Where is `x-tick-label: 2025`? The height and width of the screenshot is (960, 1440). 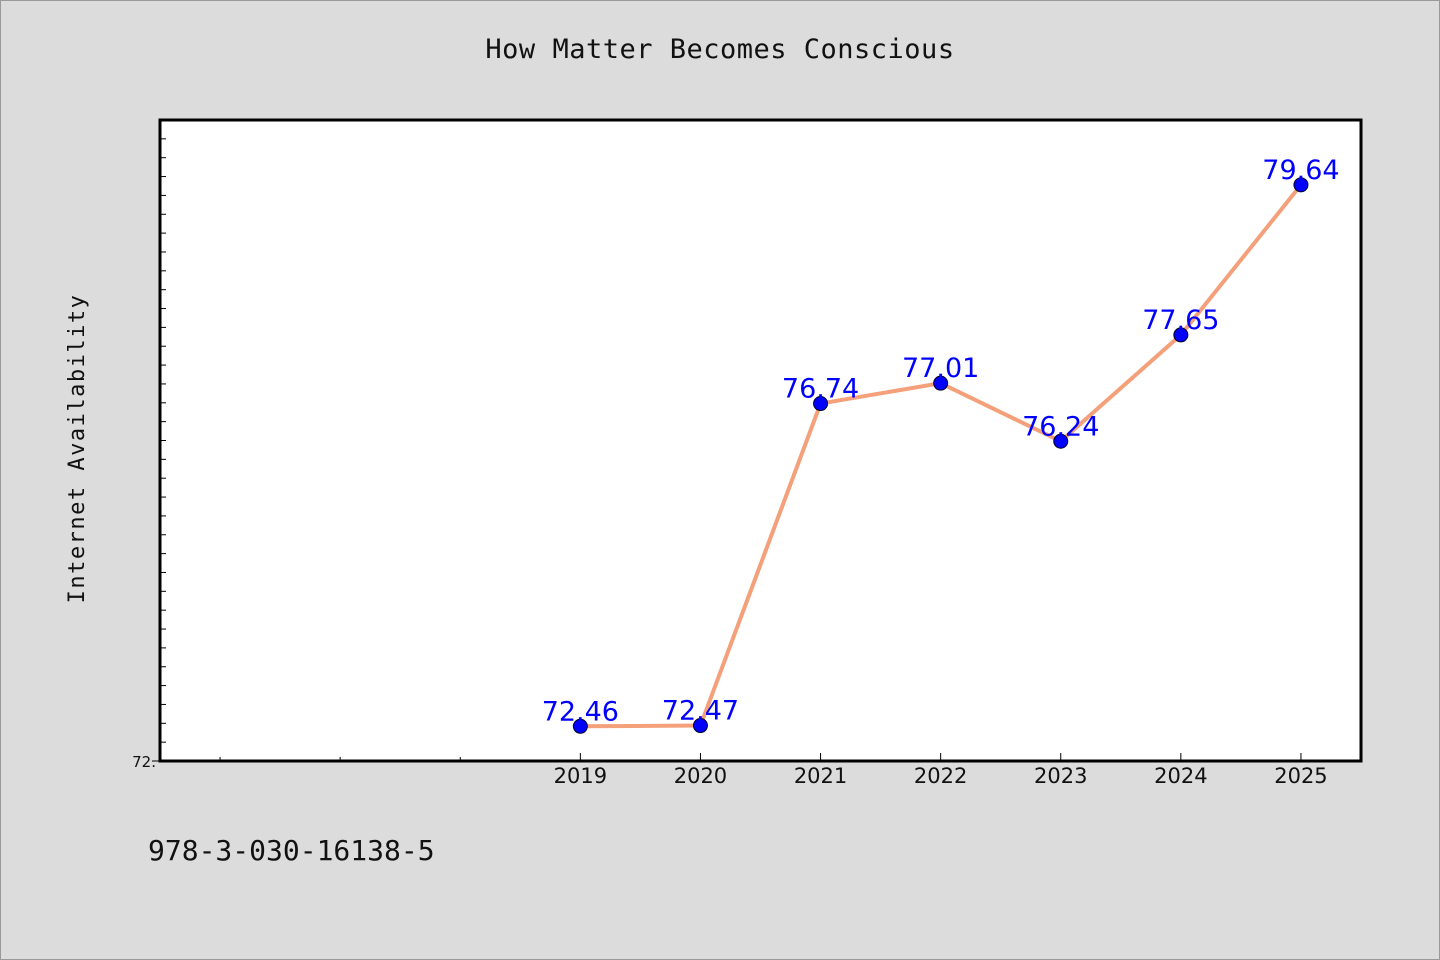
x-tick-label: 2025 is located at coordinates (1300, 776).